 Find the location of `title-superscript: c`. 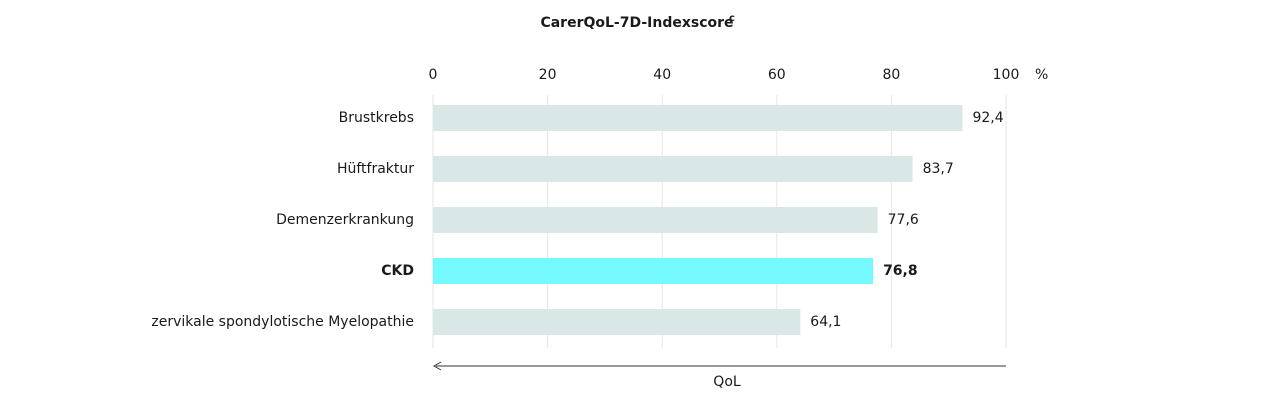

title-superscript: c is located at coordinates (732, 18).